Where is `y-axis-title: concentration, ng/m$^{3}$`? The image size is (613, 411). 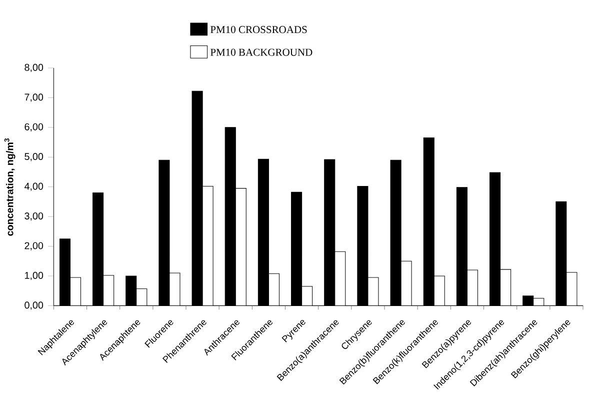 y-axis-title: concentration, ng/m$^{3}$ is located at coordinates (10, 187).